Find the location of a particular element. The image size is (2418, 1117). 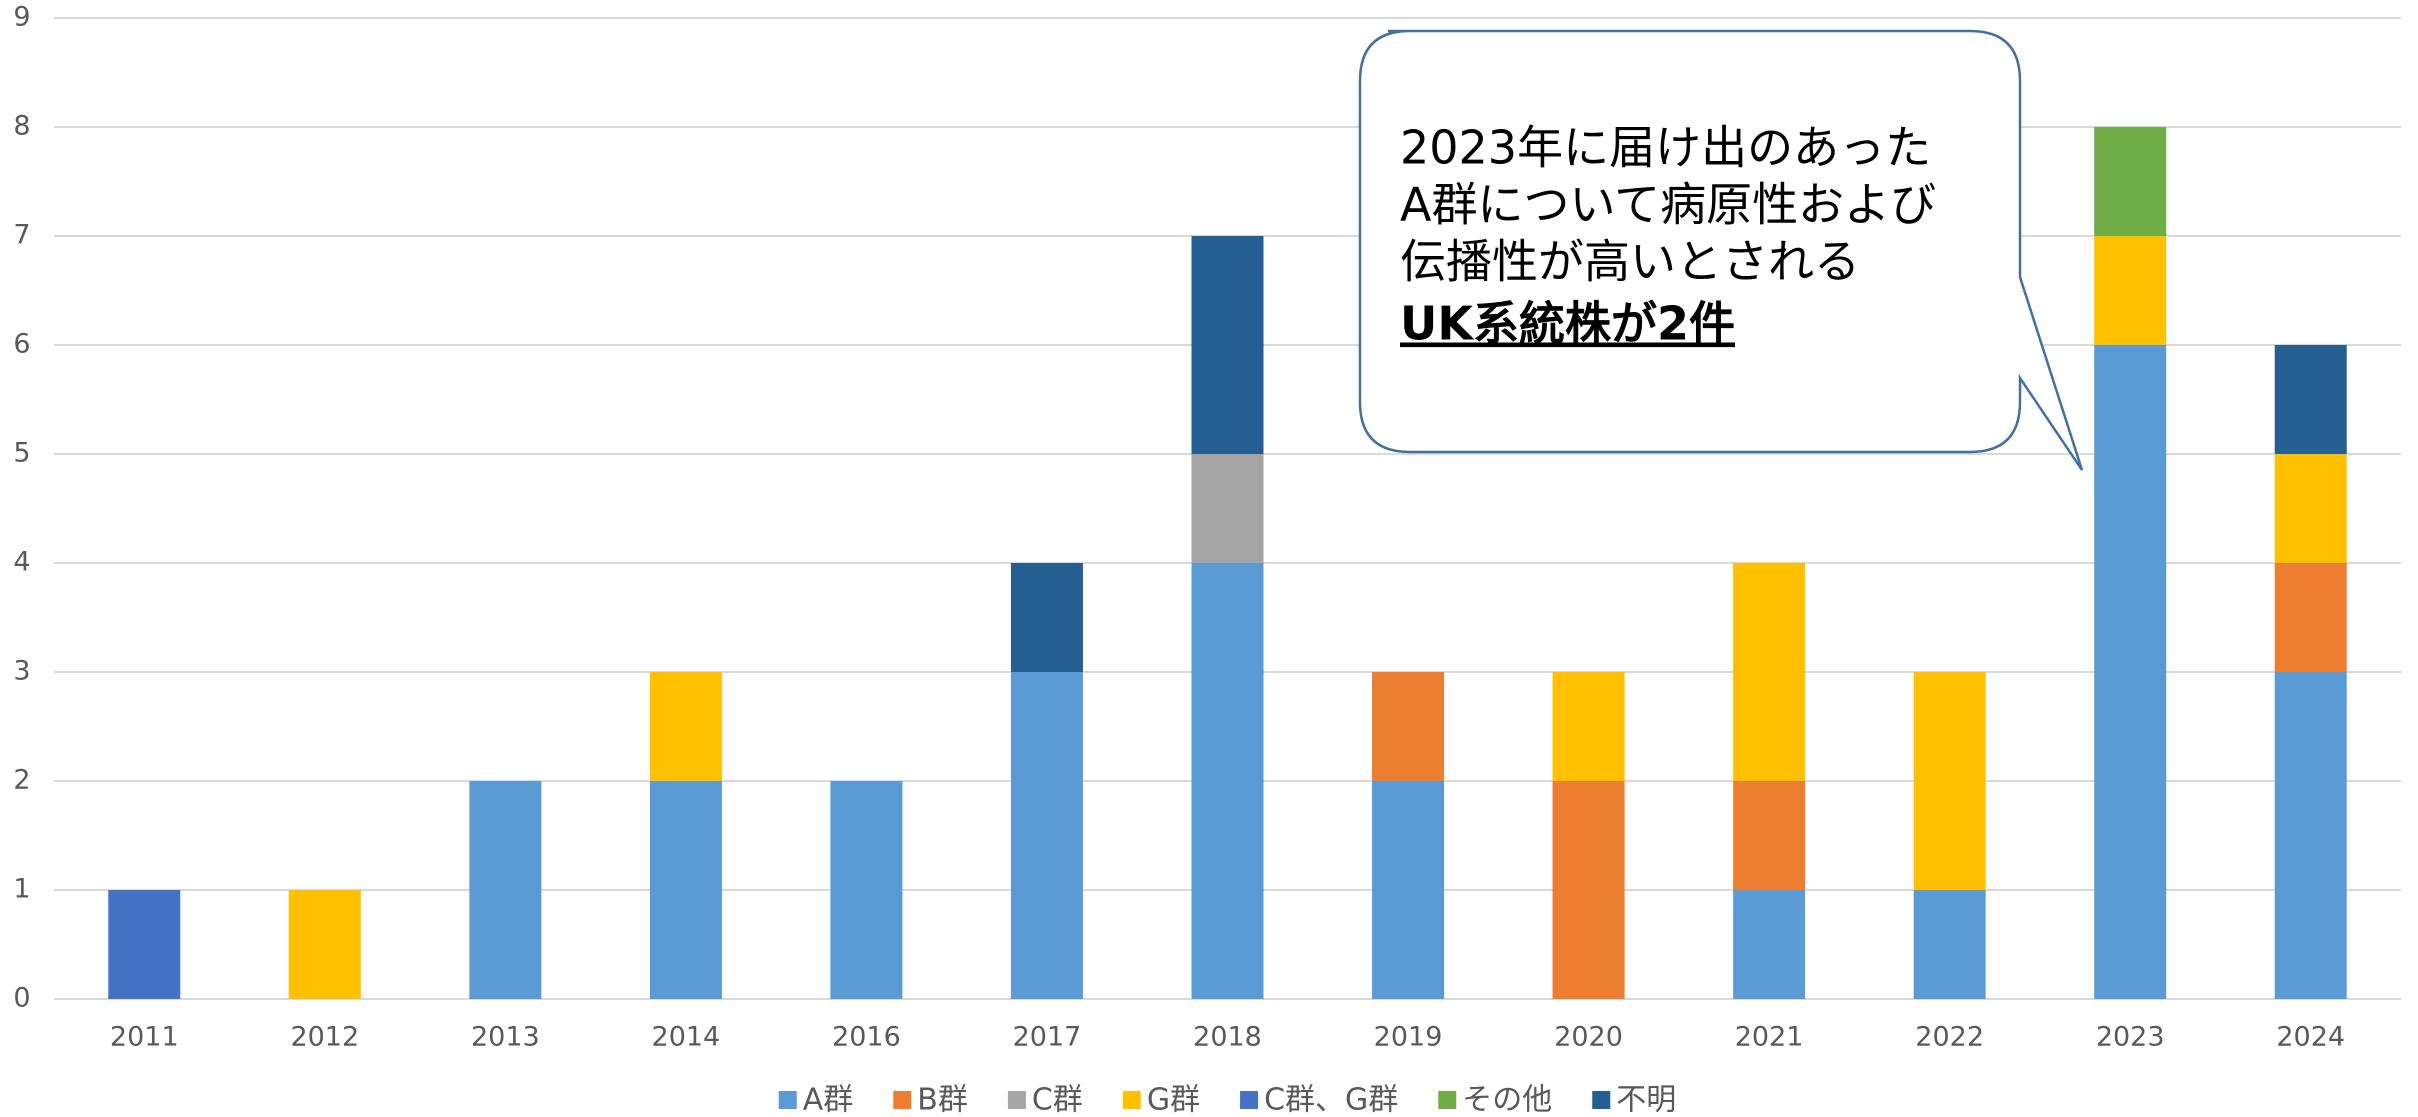

annotation-line: 伝播性が高いとされる is located at coordinates (1630, 262).